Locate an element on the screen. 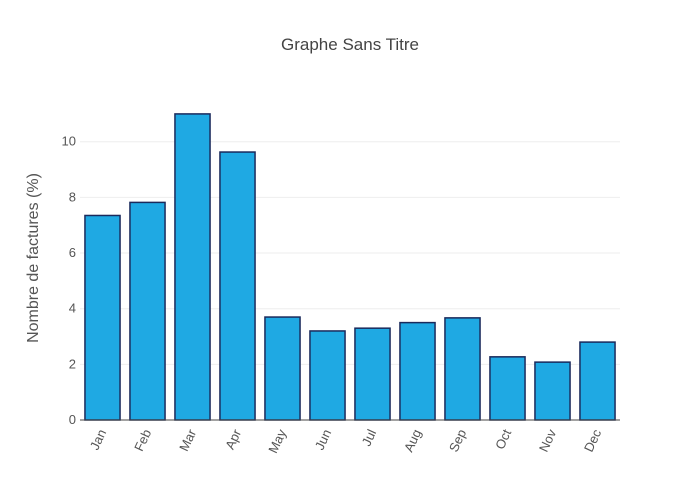 This screenshot has width=700, height=500. bar-jan is located at coordinates (102, 317).